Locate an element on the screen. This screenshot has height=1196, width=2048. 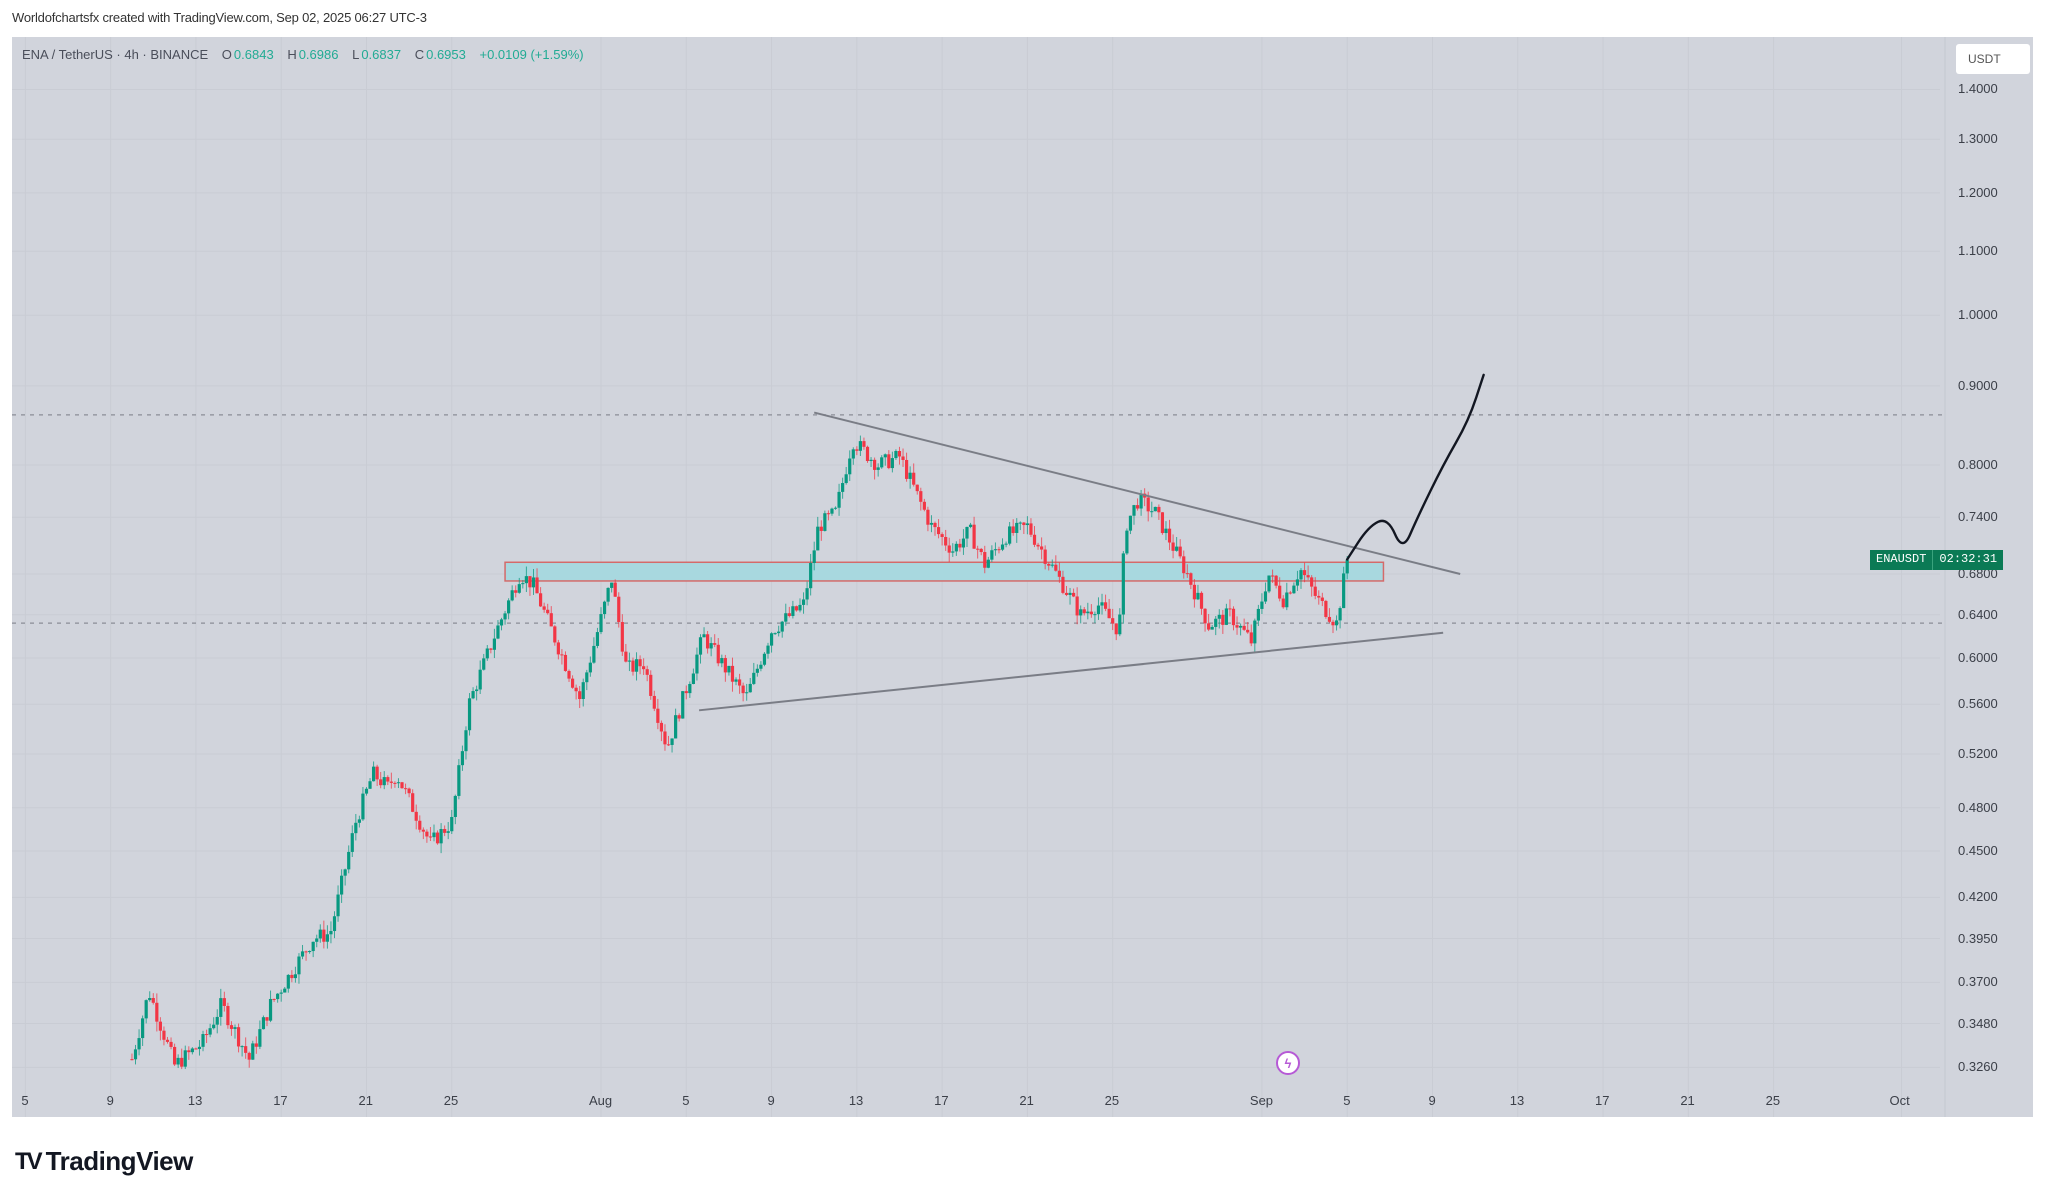
price-tick-label: 1.4000 is located at coordinates (1978, 89).